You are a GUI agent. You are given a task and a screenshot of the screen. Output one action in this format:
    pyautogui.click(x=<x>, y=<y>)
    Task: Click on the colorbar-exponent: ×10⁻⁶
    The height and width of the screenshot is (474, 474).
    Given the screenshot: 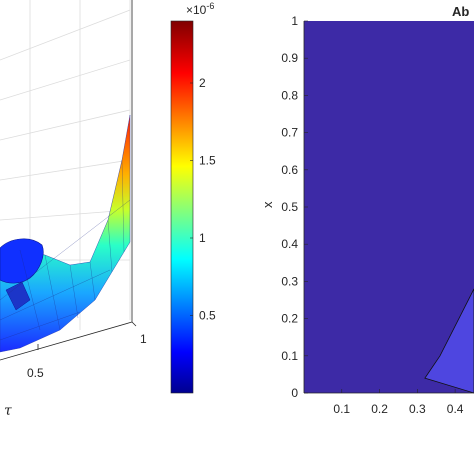 What is the action you would take?
    pyautogui.click(x=200, y=9)
    